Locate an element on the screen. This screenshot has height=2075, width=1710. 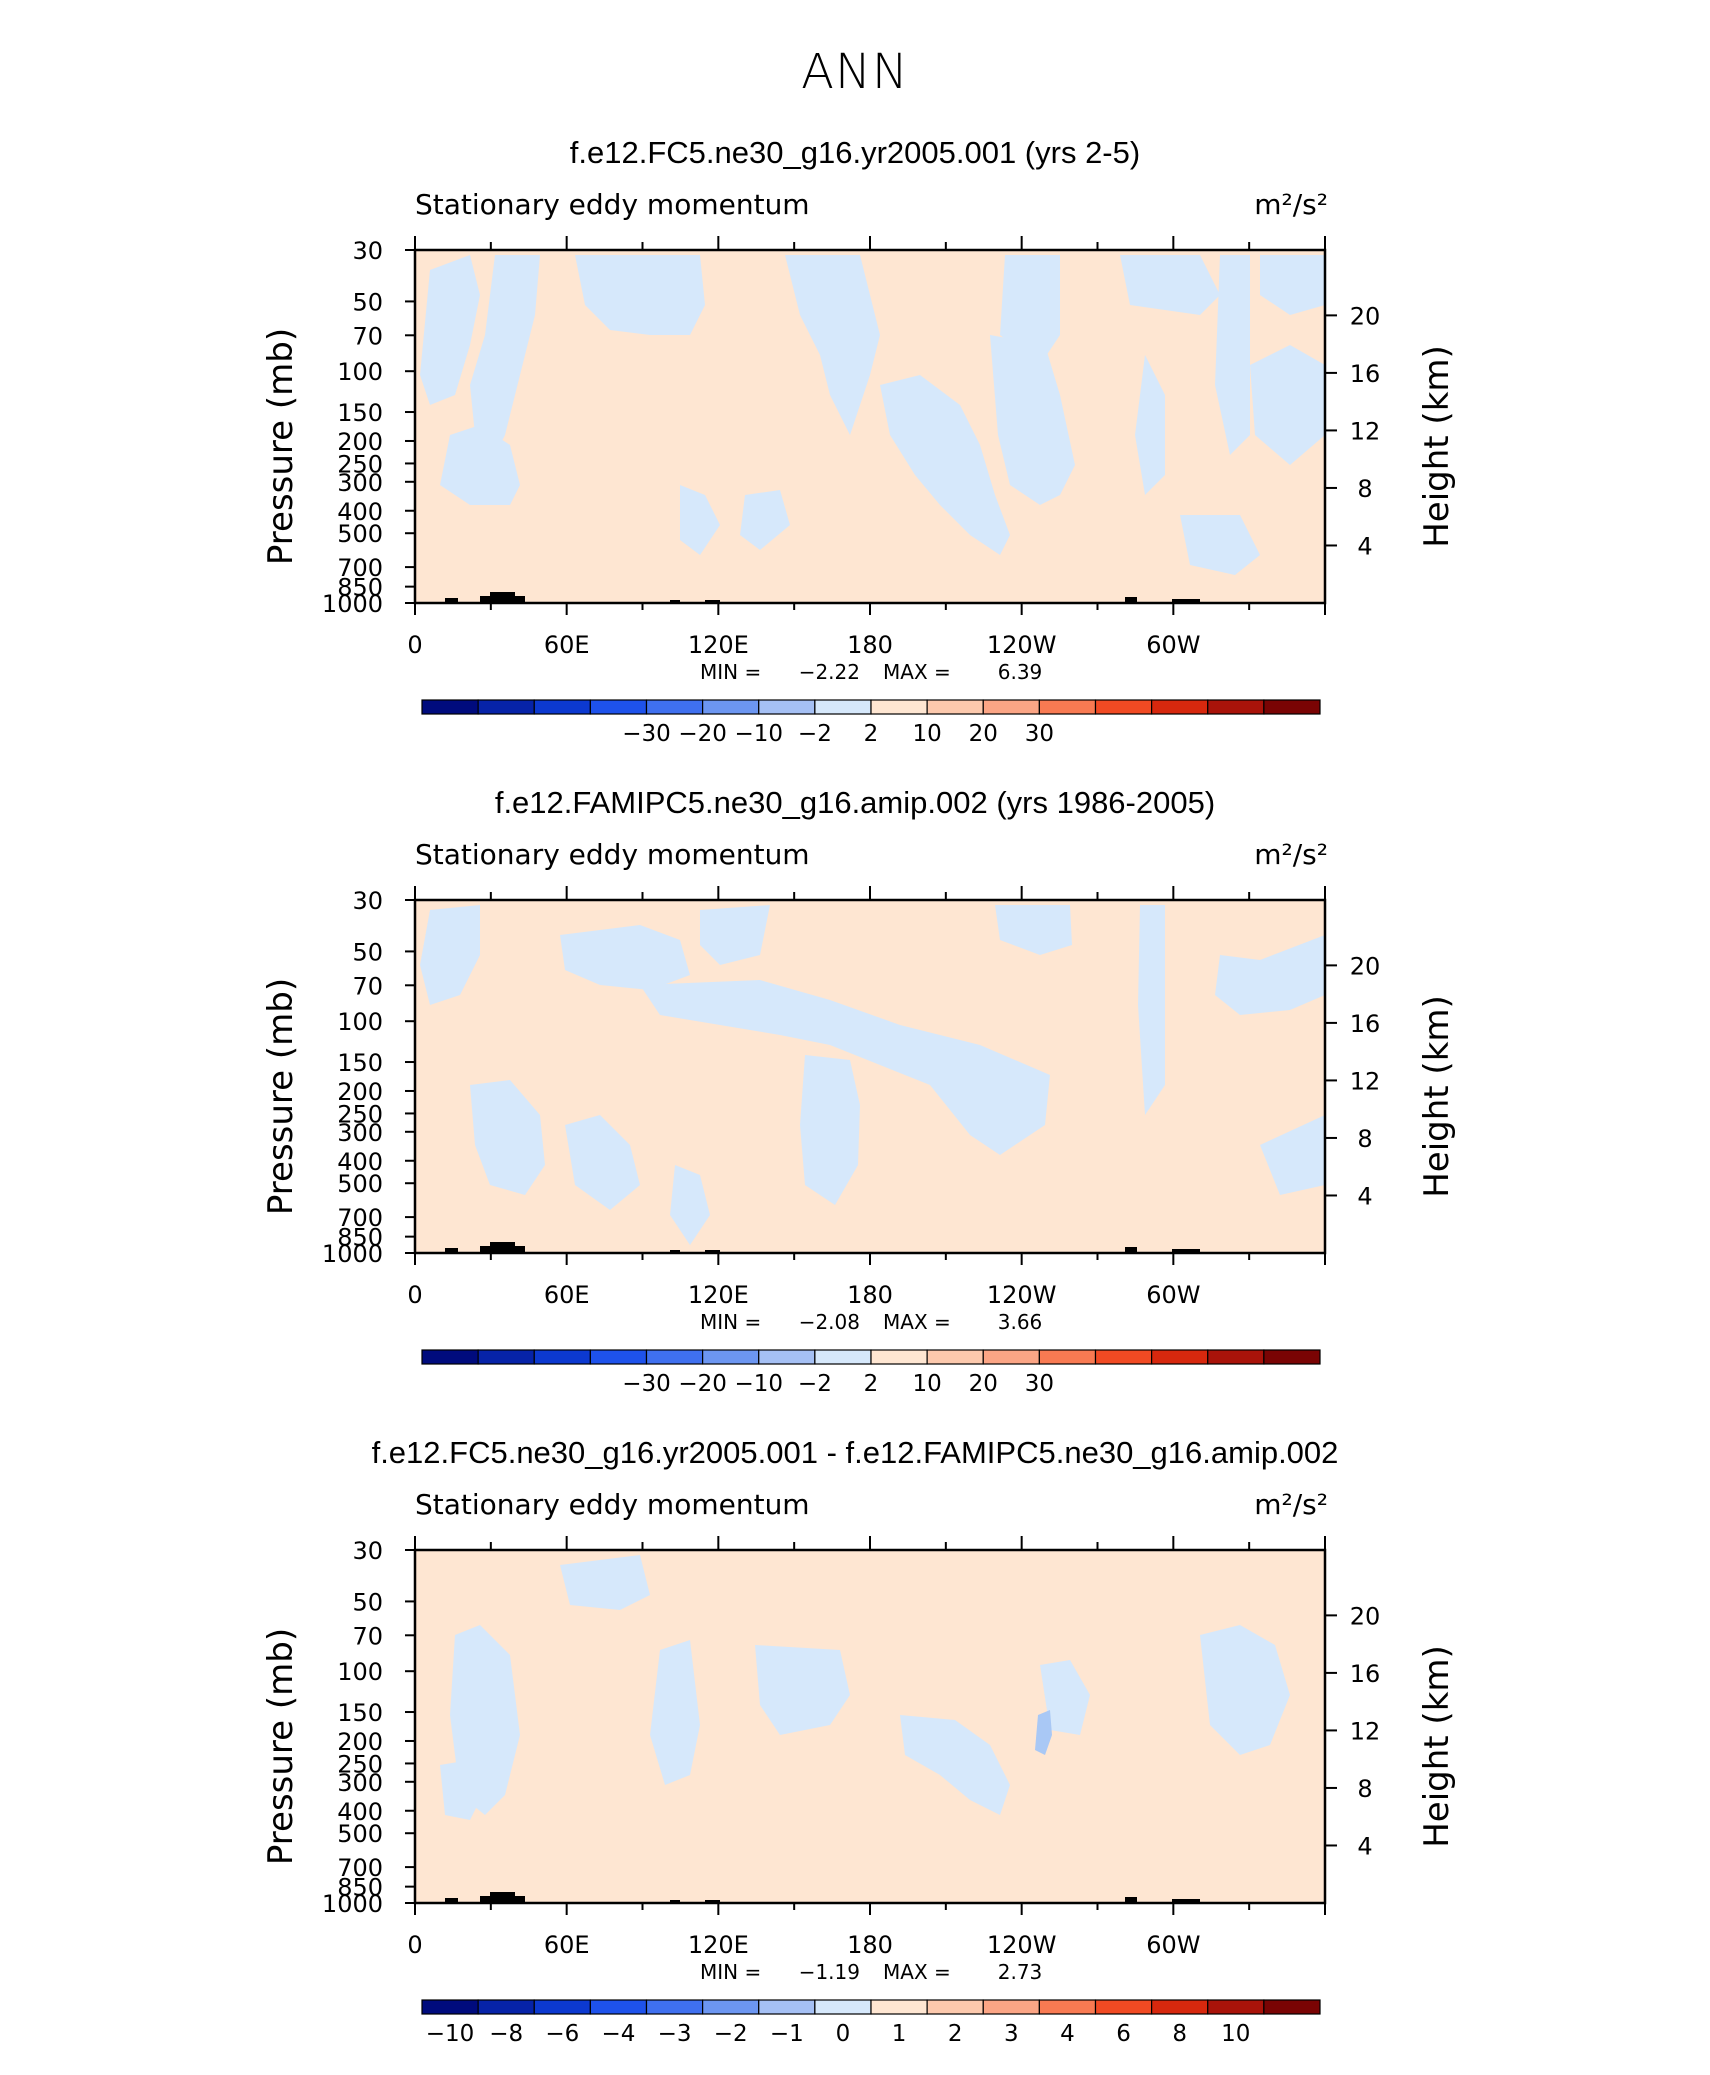
colorbar-label: 1 is located at coordinates (899, 2034).